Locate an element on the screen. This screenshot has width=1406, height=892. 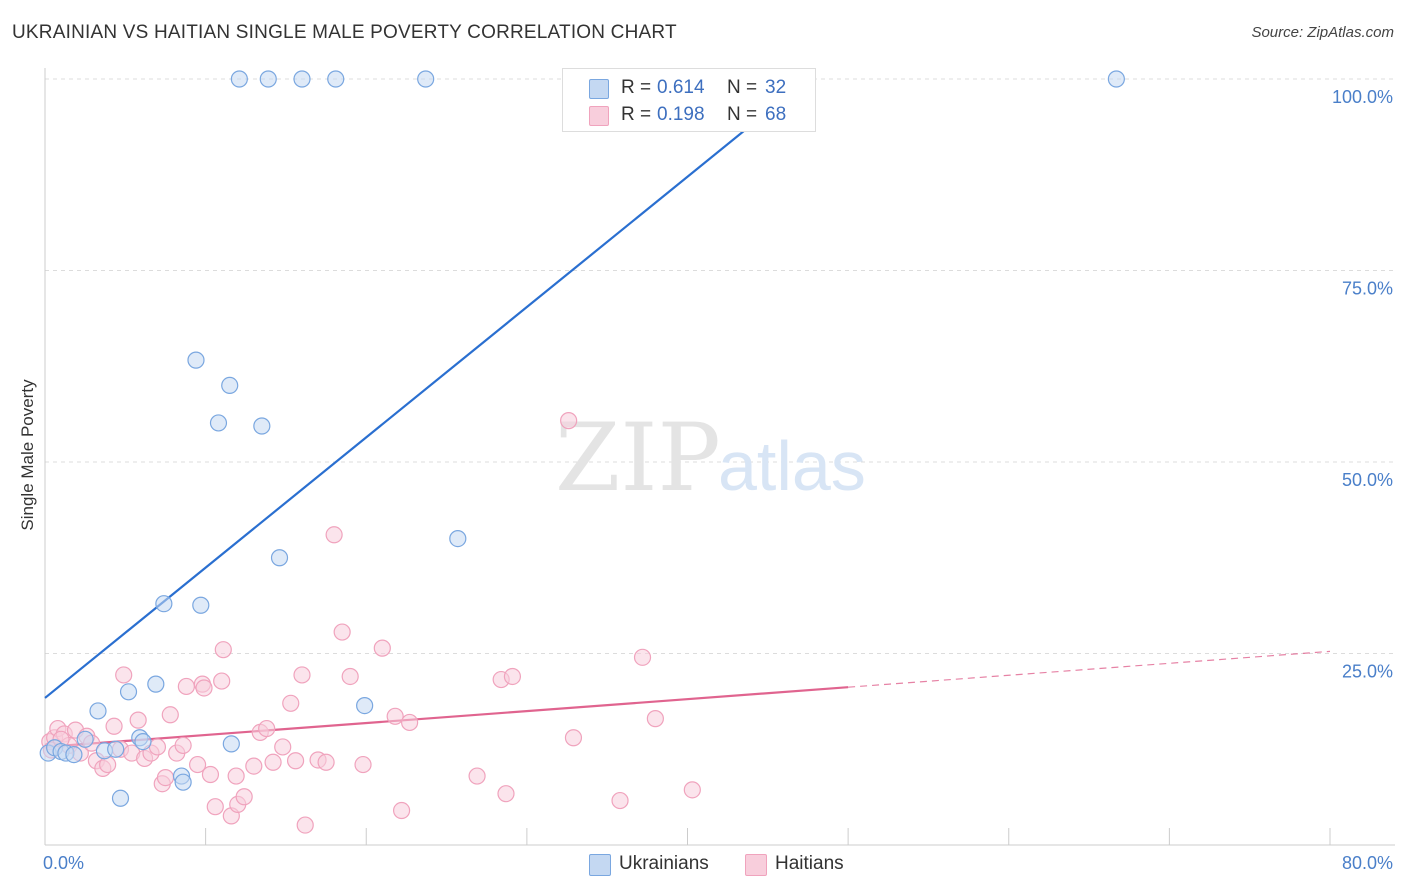
y-tick-label: 75.0% is located at coordinates (1367, 289).